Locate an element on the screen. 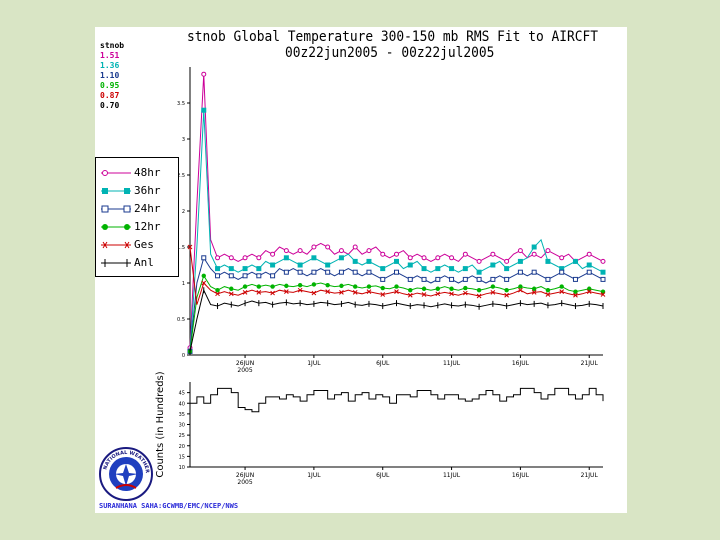 The height and width of the screenshot is (540, 720). legend-item-ges: Ges is located at coordinates (138, 245).